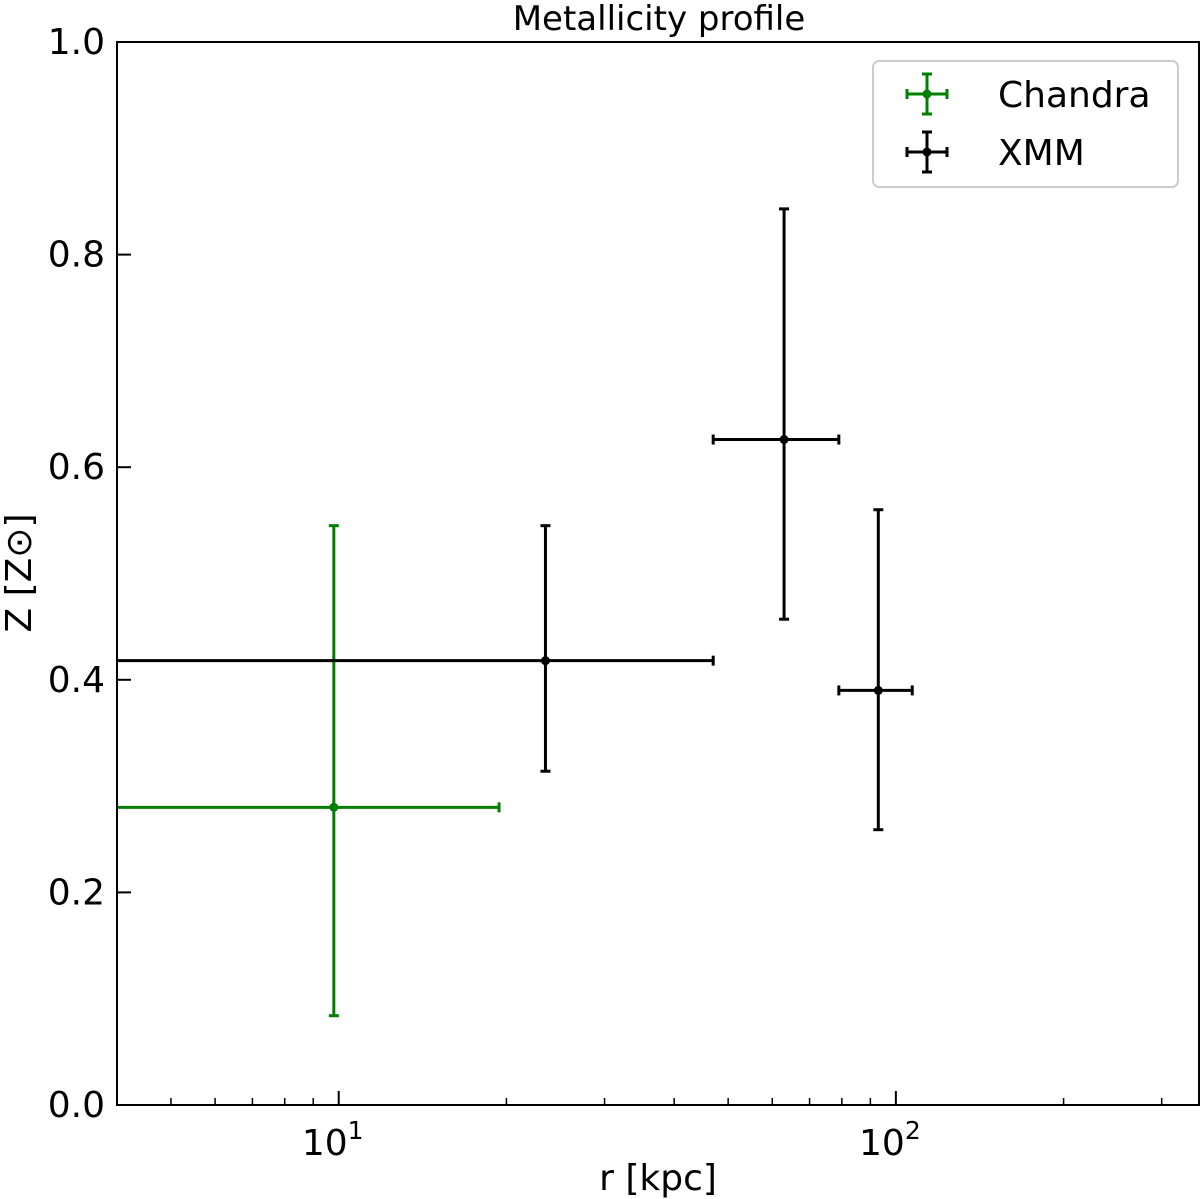  What do you see at coordinates (1074, 95) in the screenshot?
I see `legend-label: Chandra` at bounding box center [1074, 95].